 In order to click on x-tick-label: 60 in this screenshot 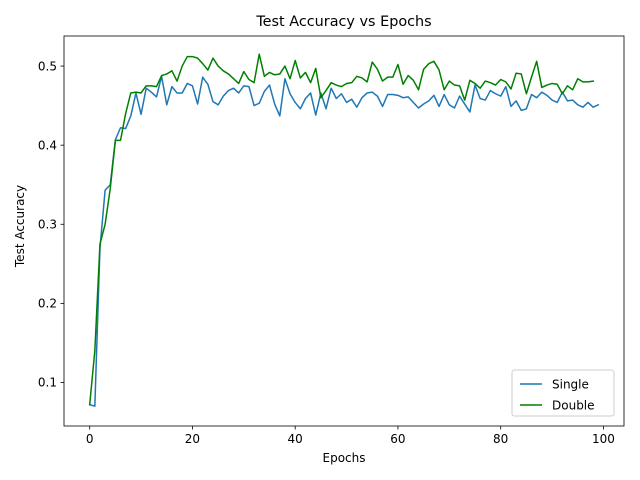, I will do `click(397, 439)`.